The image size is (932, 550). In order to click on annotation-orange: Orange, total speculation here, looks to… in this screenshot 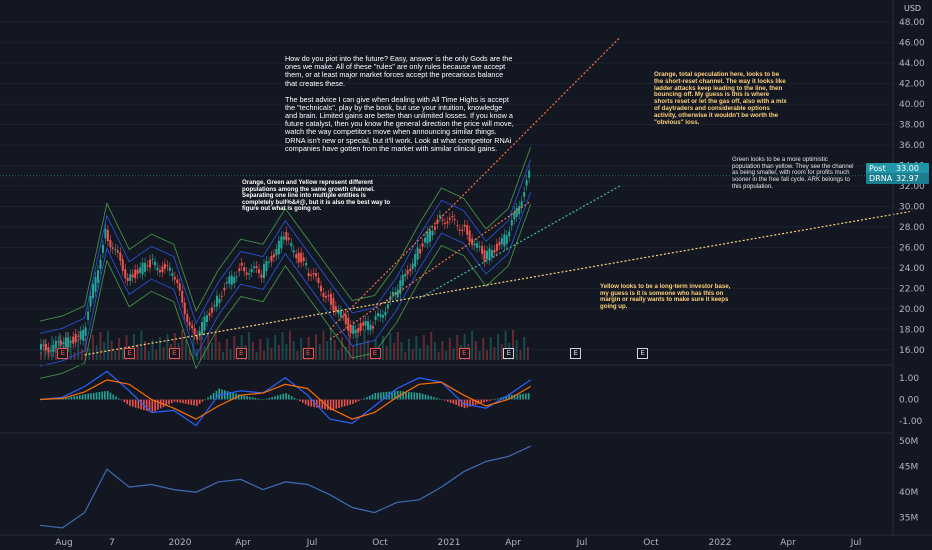, I will do `click(720, 98)`.